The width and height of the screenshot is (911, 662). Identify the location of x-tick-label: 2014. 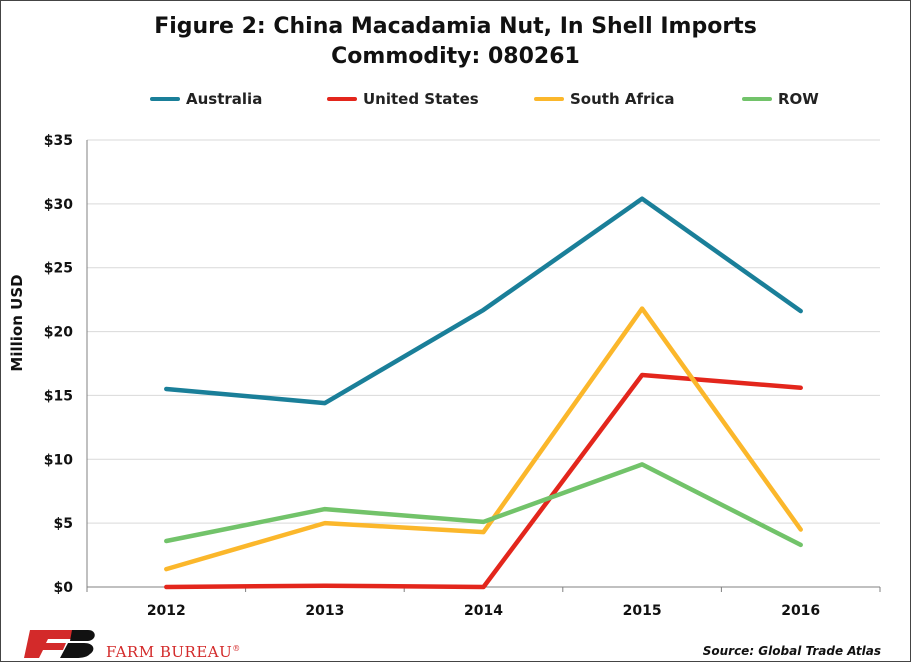
(483, 611).